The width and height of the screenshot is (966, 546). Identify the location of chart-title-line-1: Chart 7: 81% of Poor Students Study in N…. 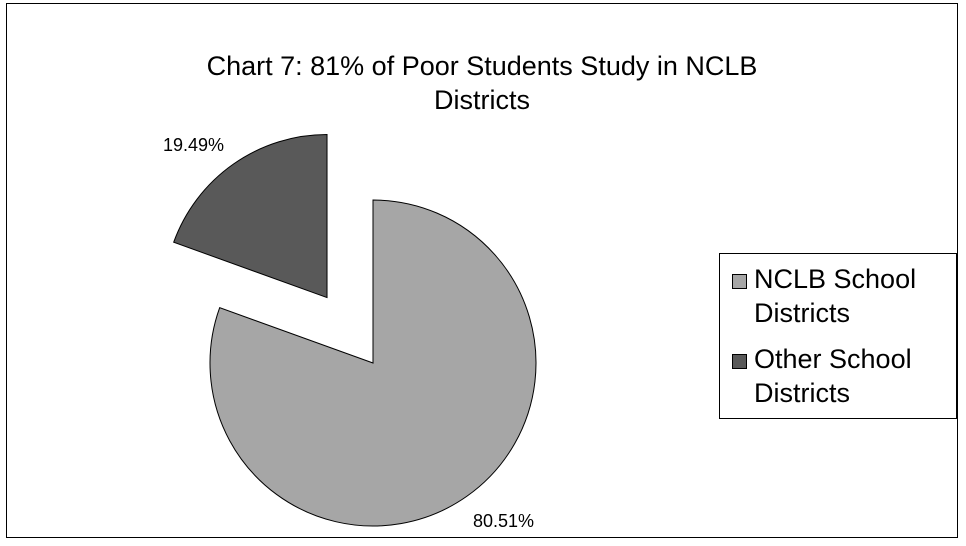
(482, 66).